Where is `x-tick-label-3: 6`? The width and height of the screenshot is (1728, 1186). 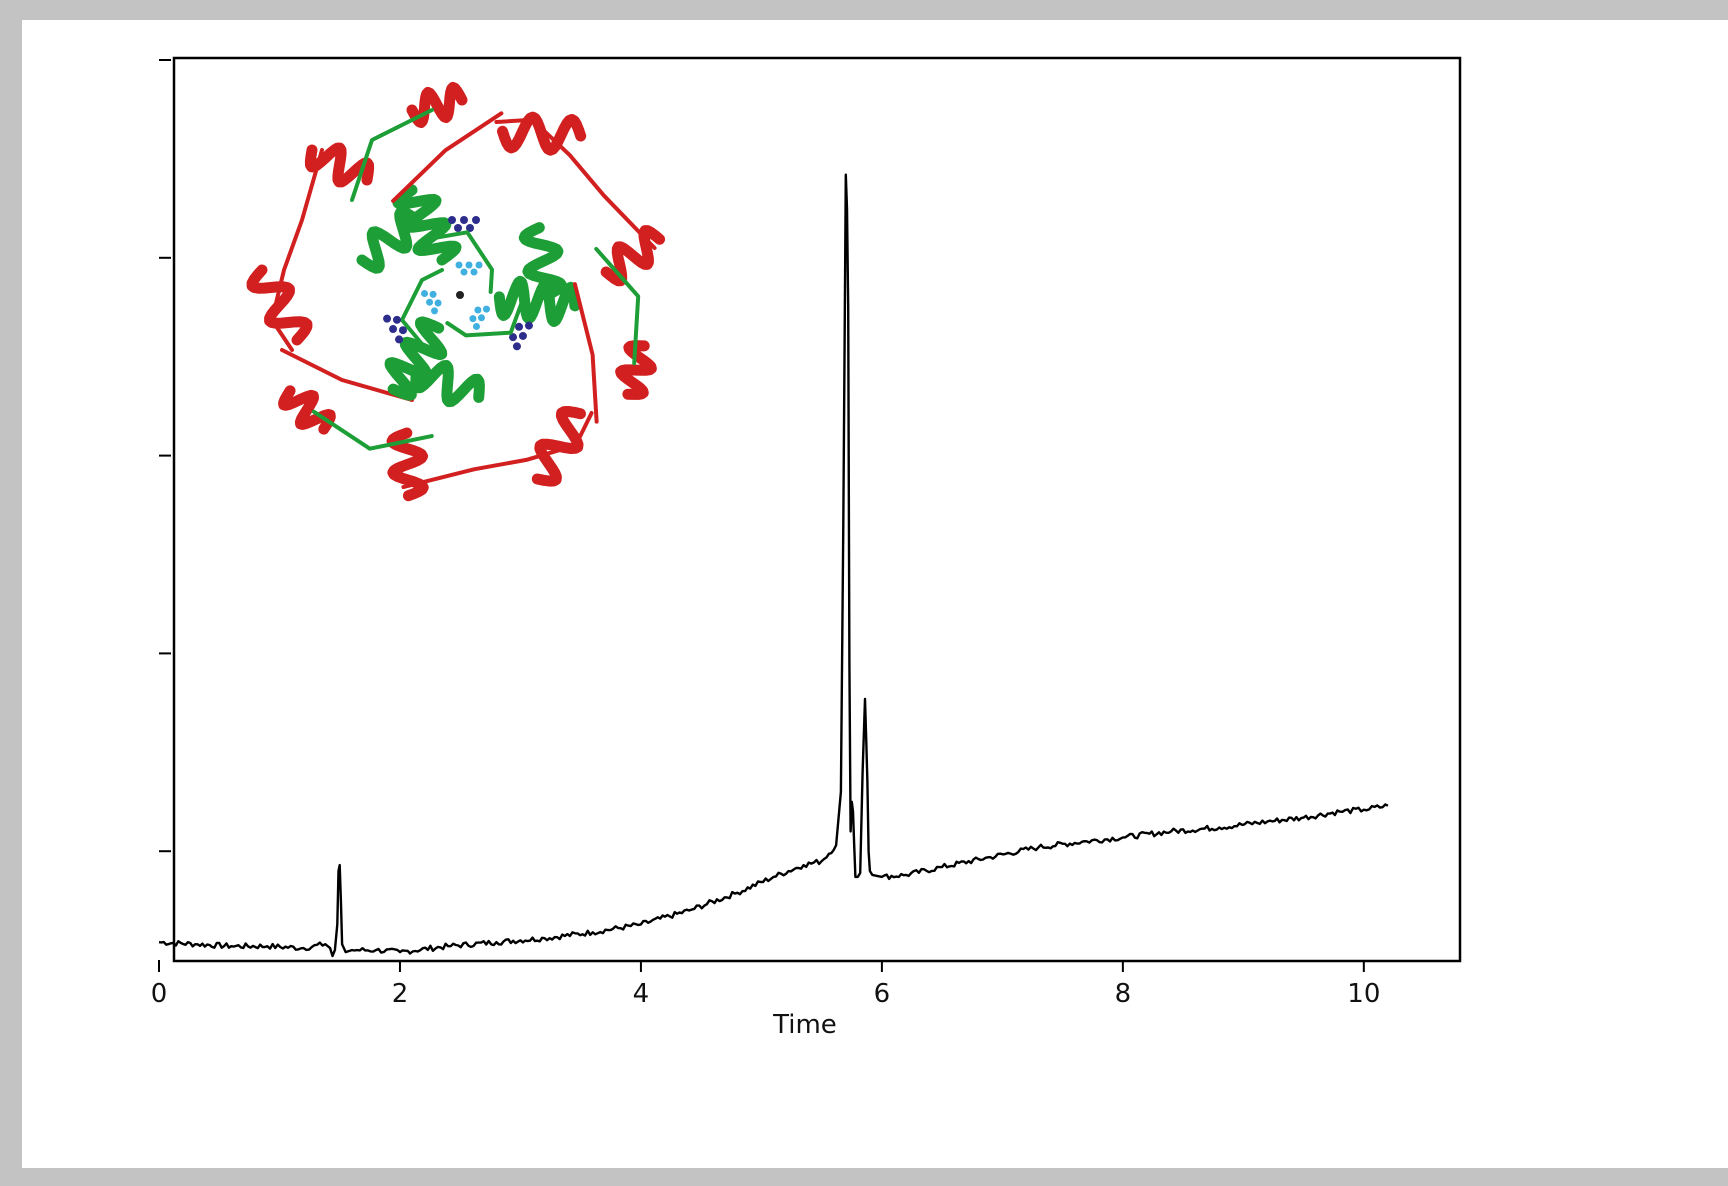
x-tick-label-3: 6 is located at coordinates (882, 994).